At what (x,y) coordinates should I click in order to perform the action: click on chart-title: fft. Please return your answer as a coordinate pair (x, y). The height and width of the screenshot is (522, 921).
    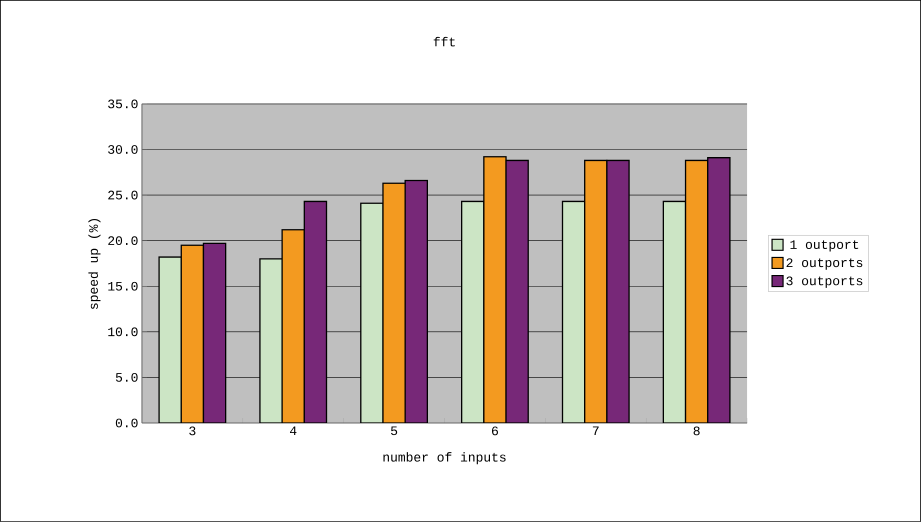
    Looking at the image, I should click on (444, 41).